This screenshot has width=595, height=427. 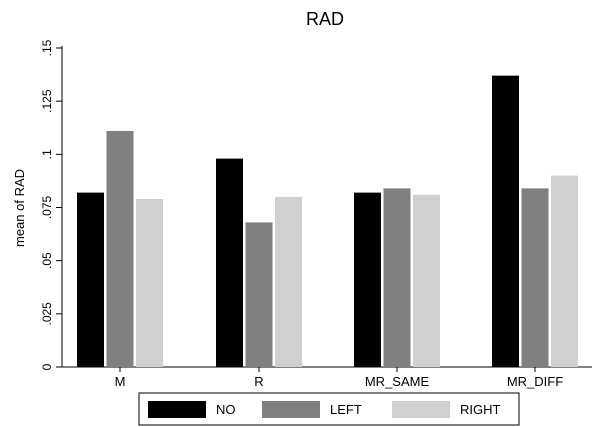 I want to click on bar-left-mr_diff, so click(x=535, y=277).